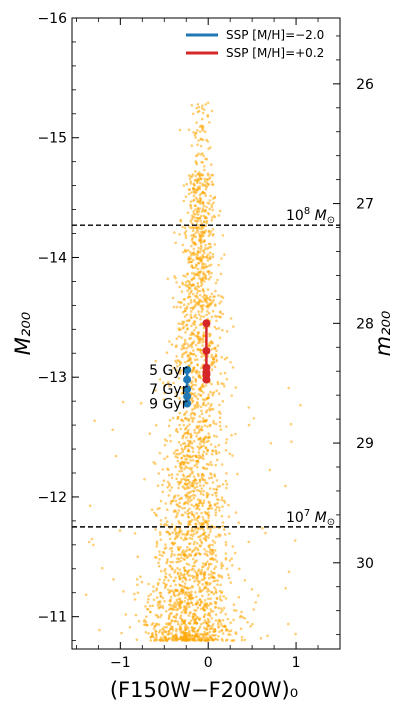 This screenshot has height=707, width=400. I want to click on x-tick-label: 0, so click(208, 663).